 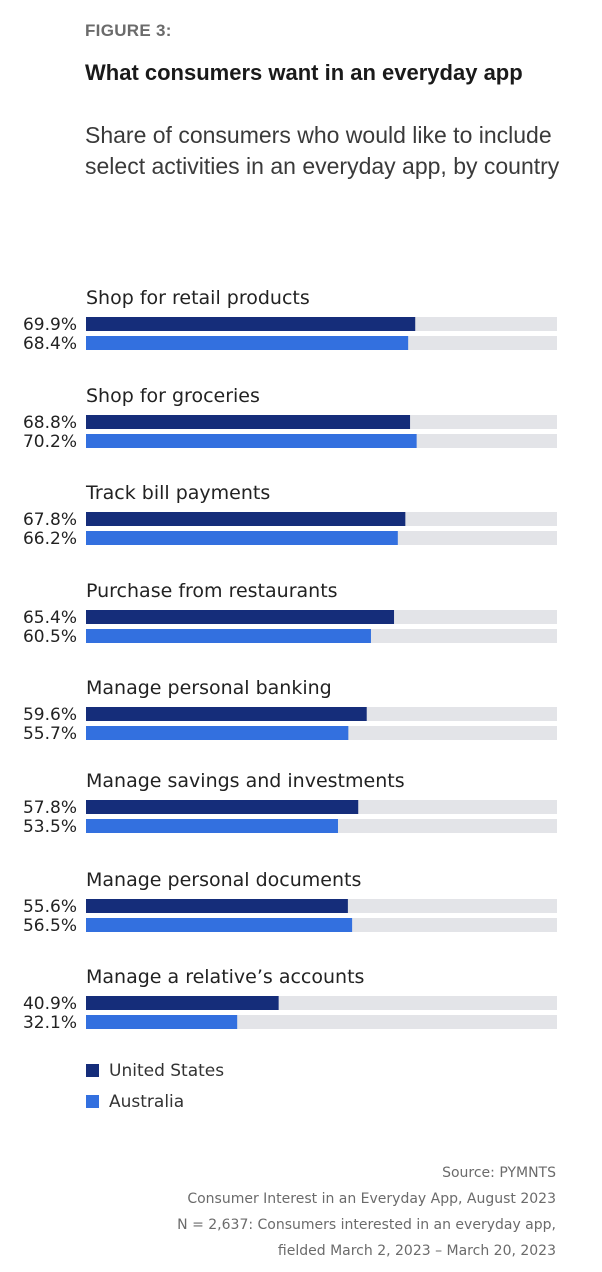 I want to click on category-label: Manage personal banking, so click(x=209, y=688).